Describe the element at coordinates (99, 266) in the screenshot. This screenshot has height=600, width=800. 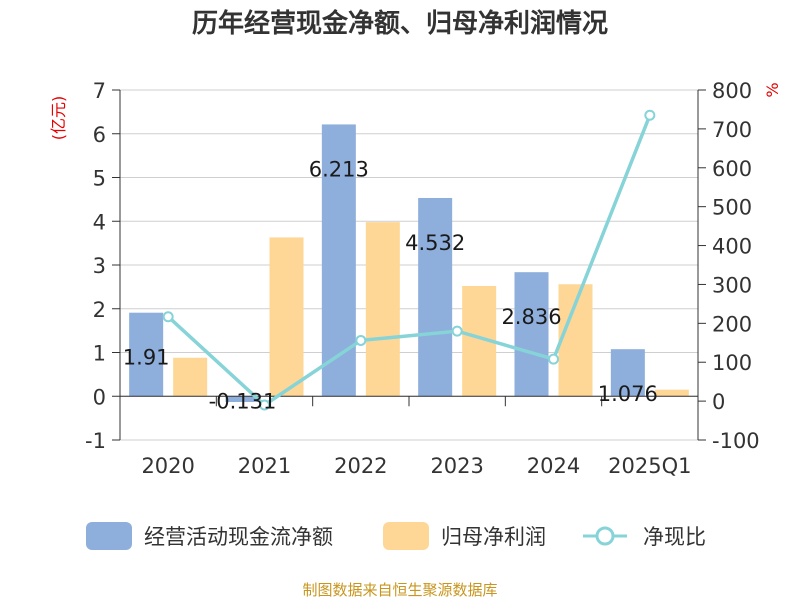
I see `left-axis-tick-label: 3` at that location.